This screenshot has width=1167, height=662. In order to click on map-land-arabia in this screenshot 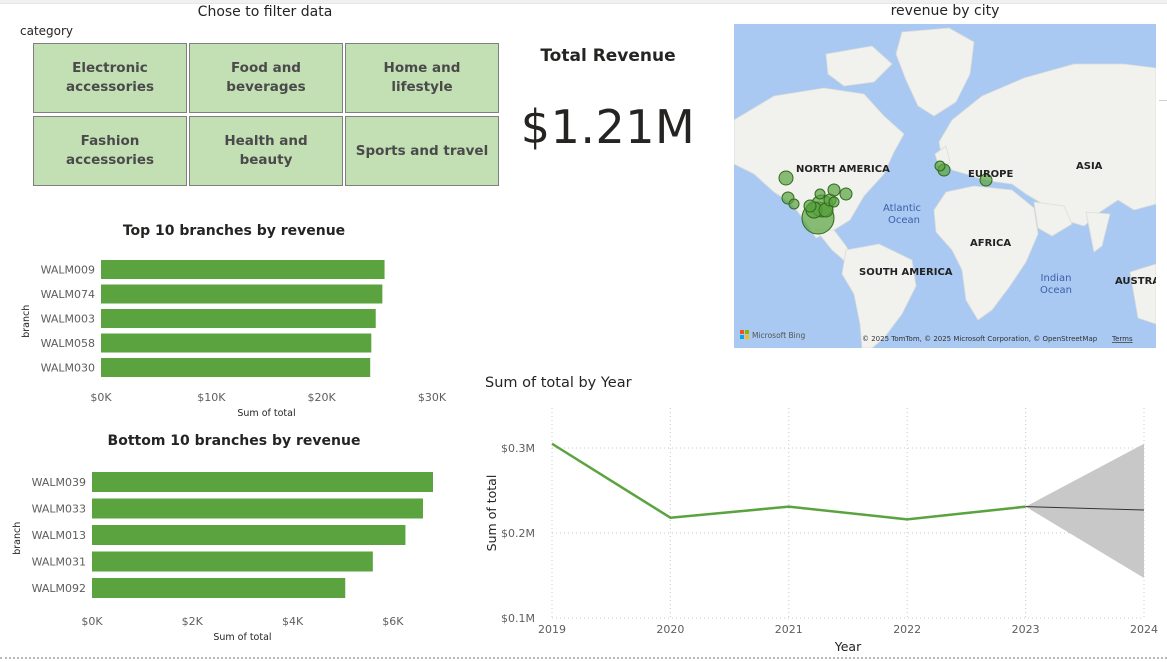, I will do `click(1053, 219)`.